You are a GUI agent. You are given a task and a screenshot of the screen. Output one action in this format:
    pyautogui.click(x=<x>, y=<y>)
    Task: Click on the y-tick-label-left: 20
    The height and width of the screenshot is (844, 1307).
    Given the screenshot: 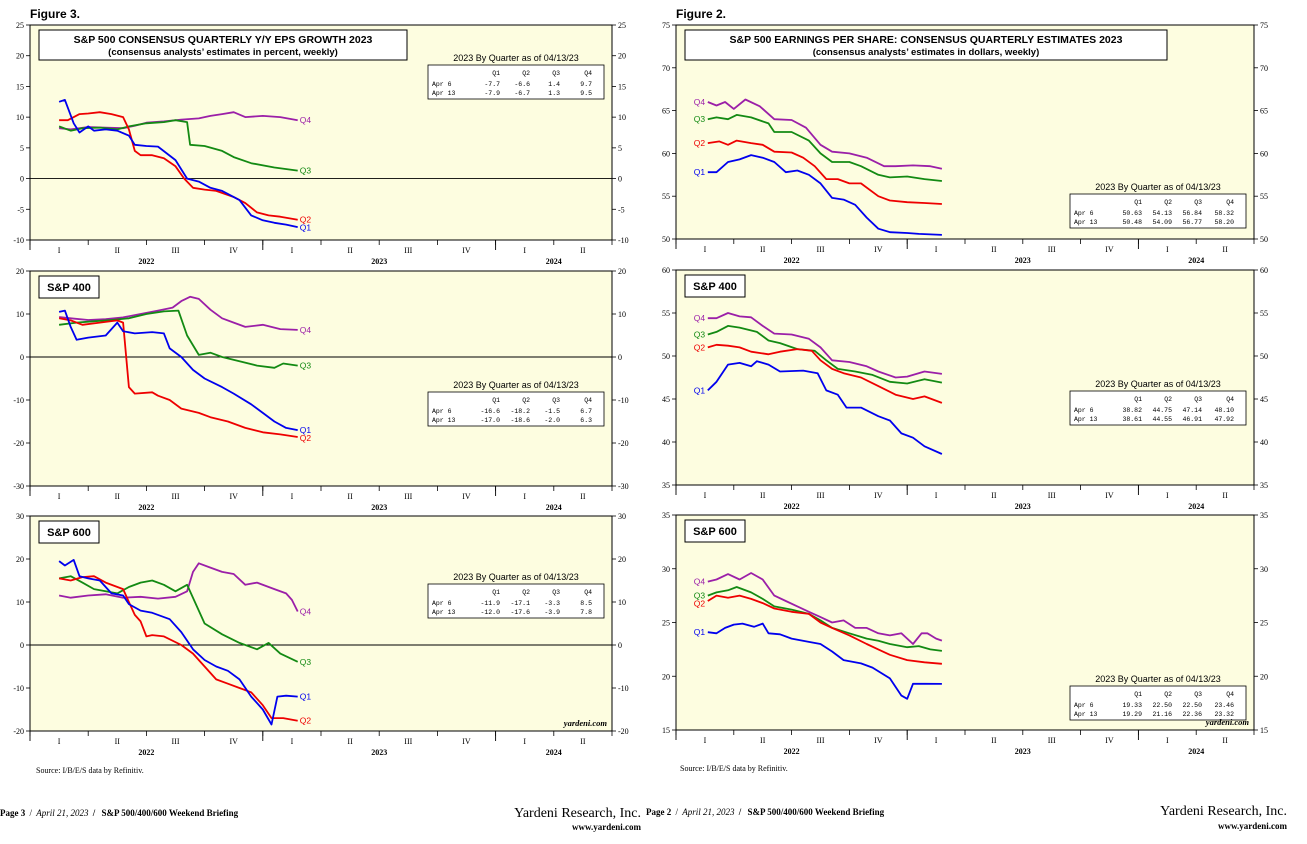 What is the action you would take?
    pyautogui.click(x=20, y=56)
    